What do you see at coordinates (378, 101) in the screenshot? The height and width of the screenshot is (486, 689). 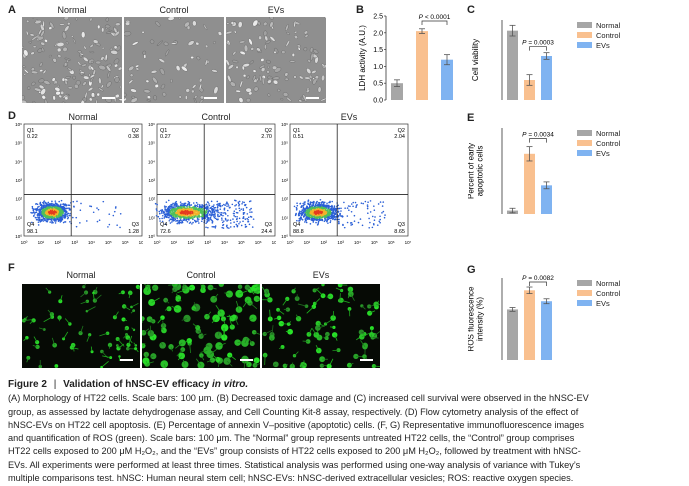 I see `y-tick-label: 0.0` at bounding box center [378, 101].